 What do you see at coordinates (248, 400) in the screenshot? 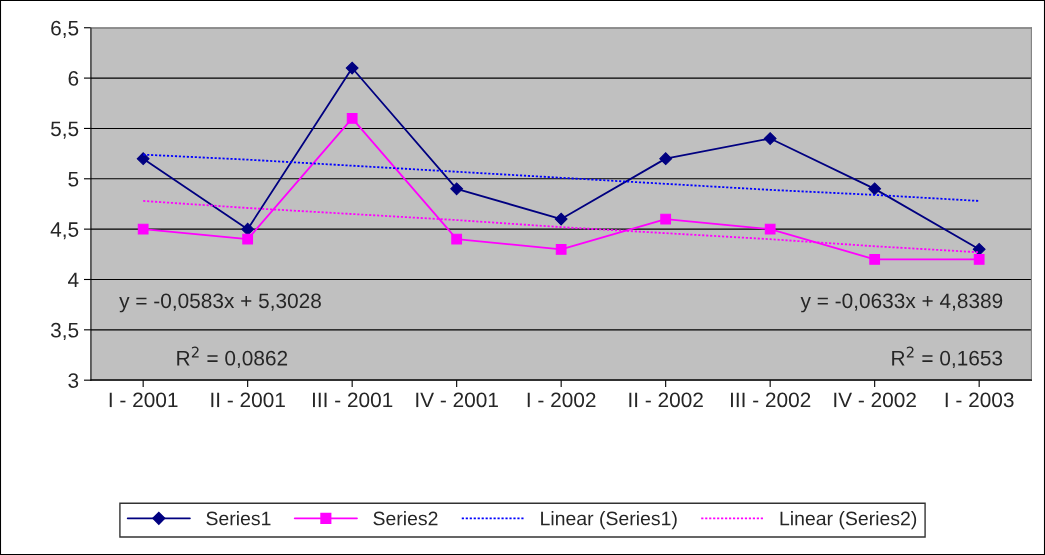
I see `x-tick-label: II - 2001` at bounding box center [248, 400].